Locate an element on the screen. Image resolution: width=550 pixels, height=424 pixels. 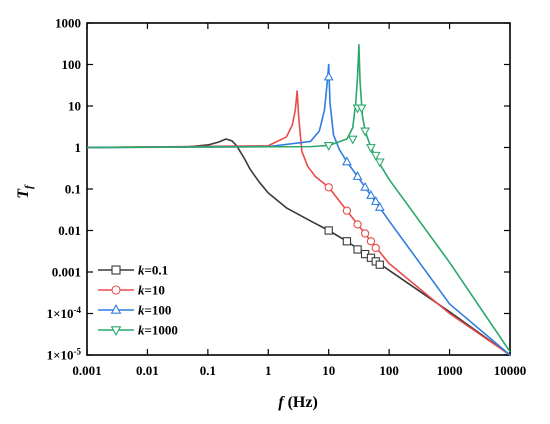
y-tick-label: 0.01 is located at coordinates (69, 230).